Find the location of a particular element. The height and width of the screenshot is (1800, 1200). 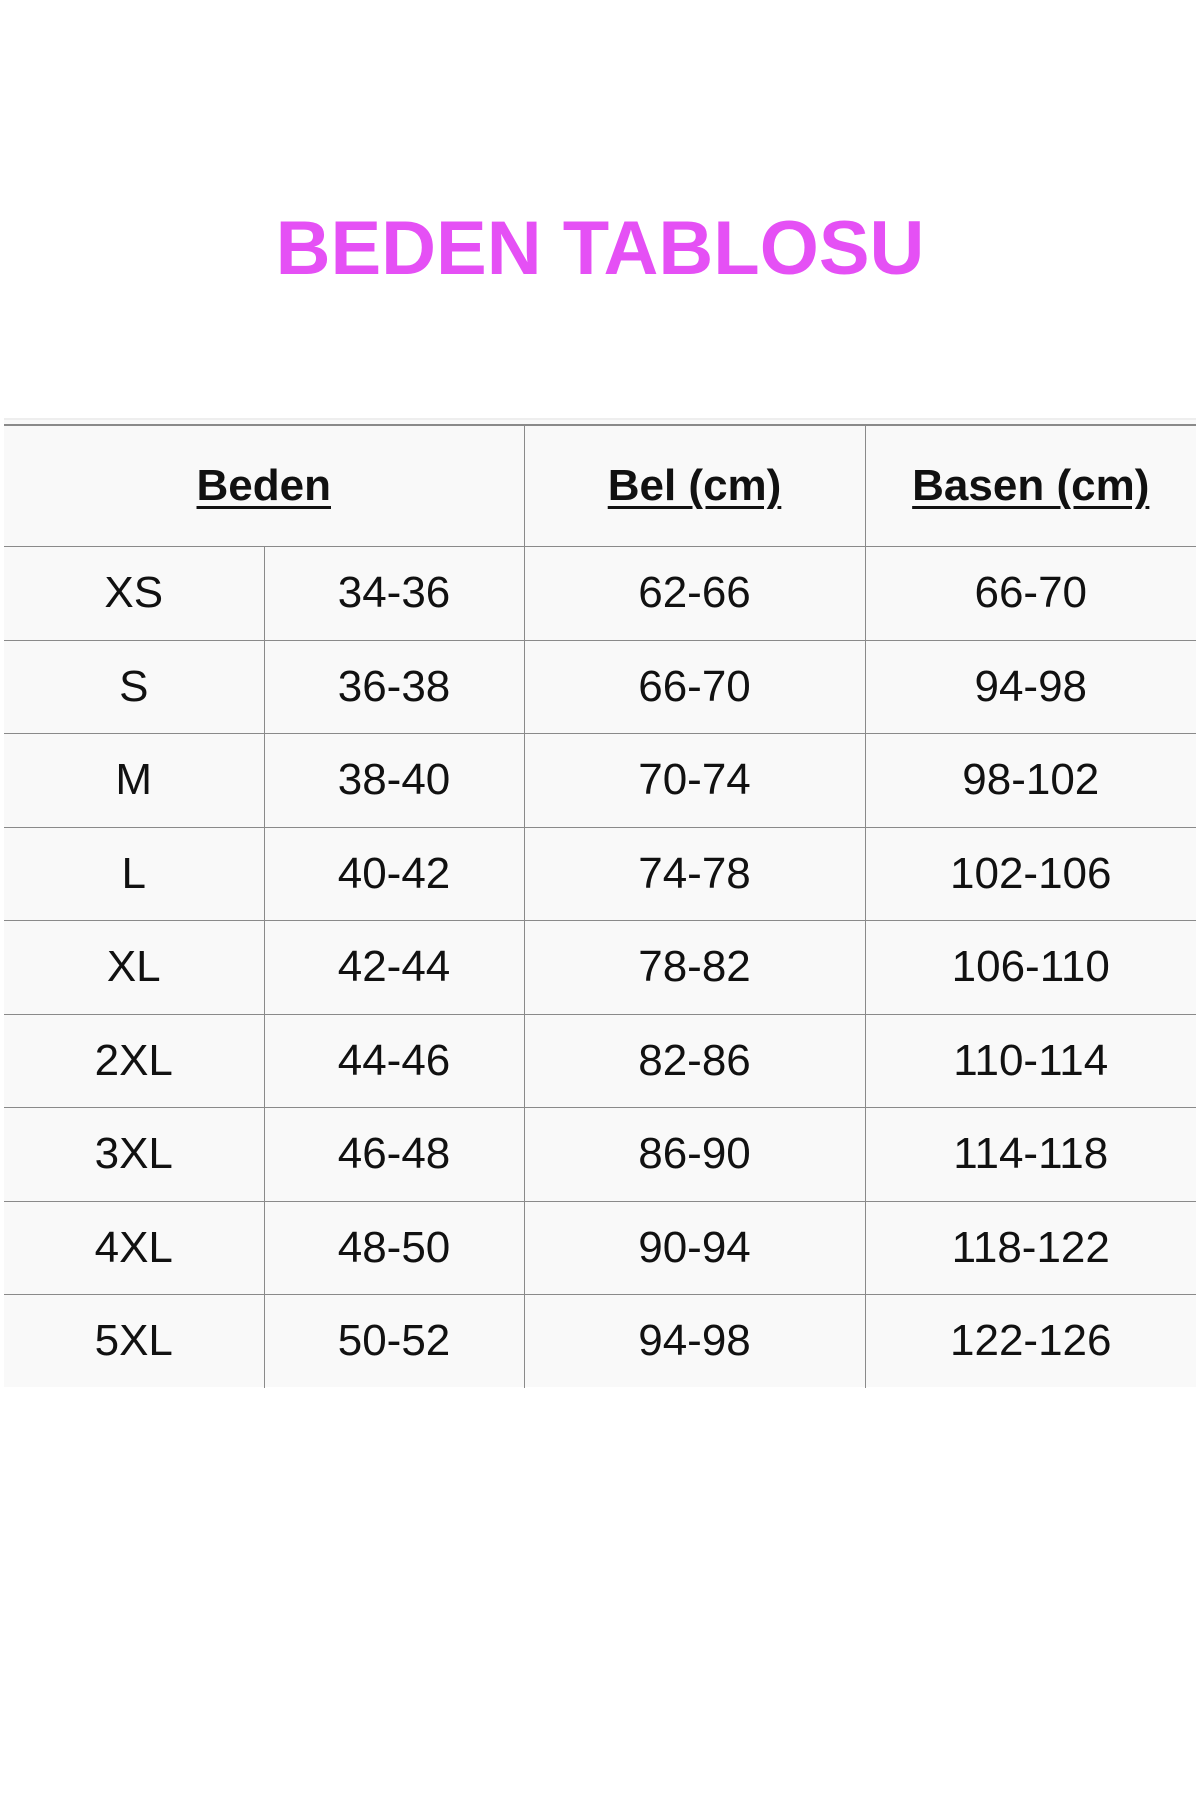

hip-cell: 118-122 is located at coordinates (1030, 1247).